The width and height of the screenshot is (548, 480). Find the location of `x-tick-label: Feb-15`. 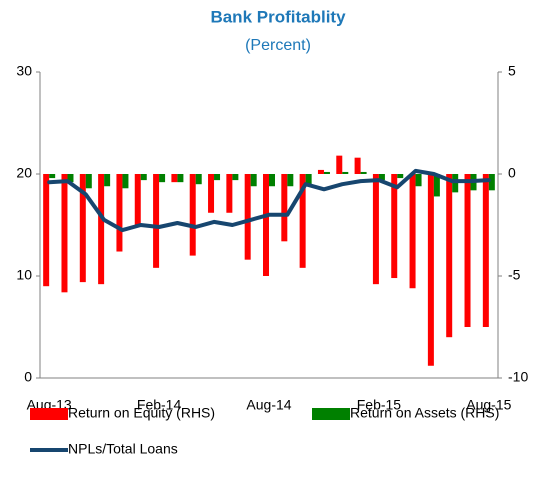

x-tick-label: Feb-15 is located at coordinates (379, 405).